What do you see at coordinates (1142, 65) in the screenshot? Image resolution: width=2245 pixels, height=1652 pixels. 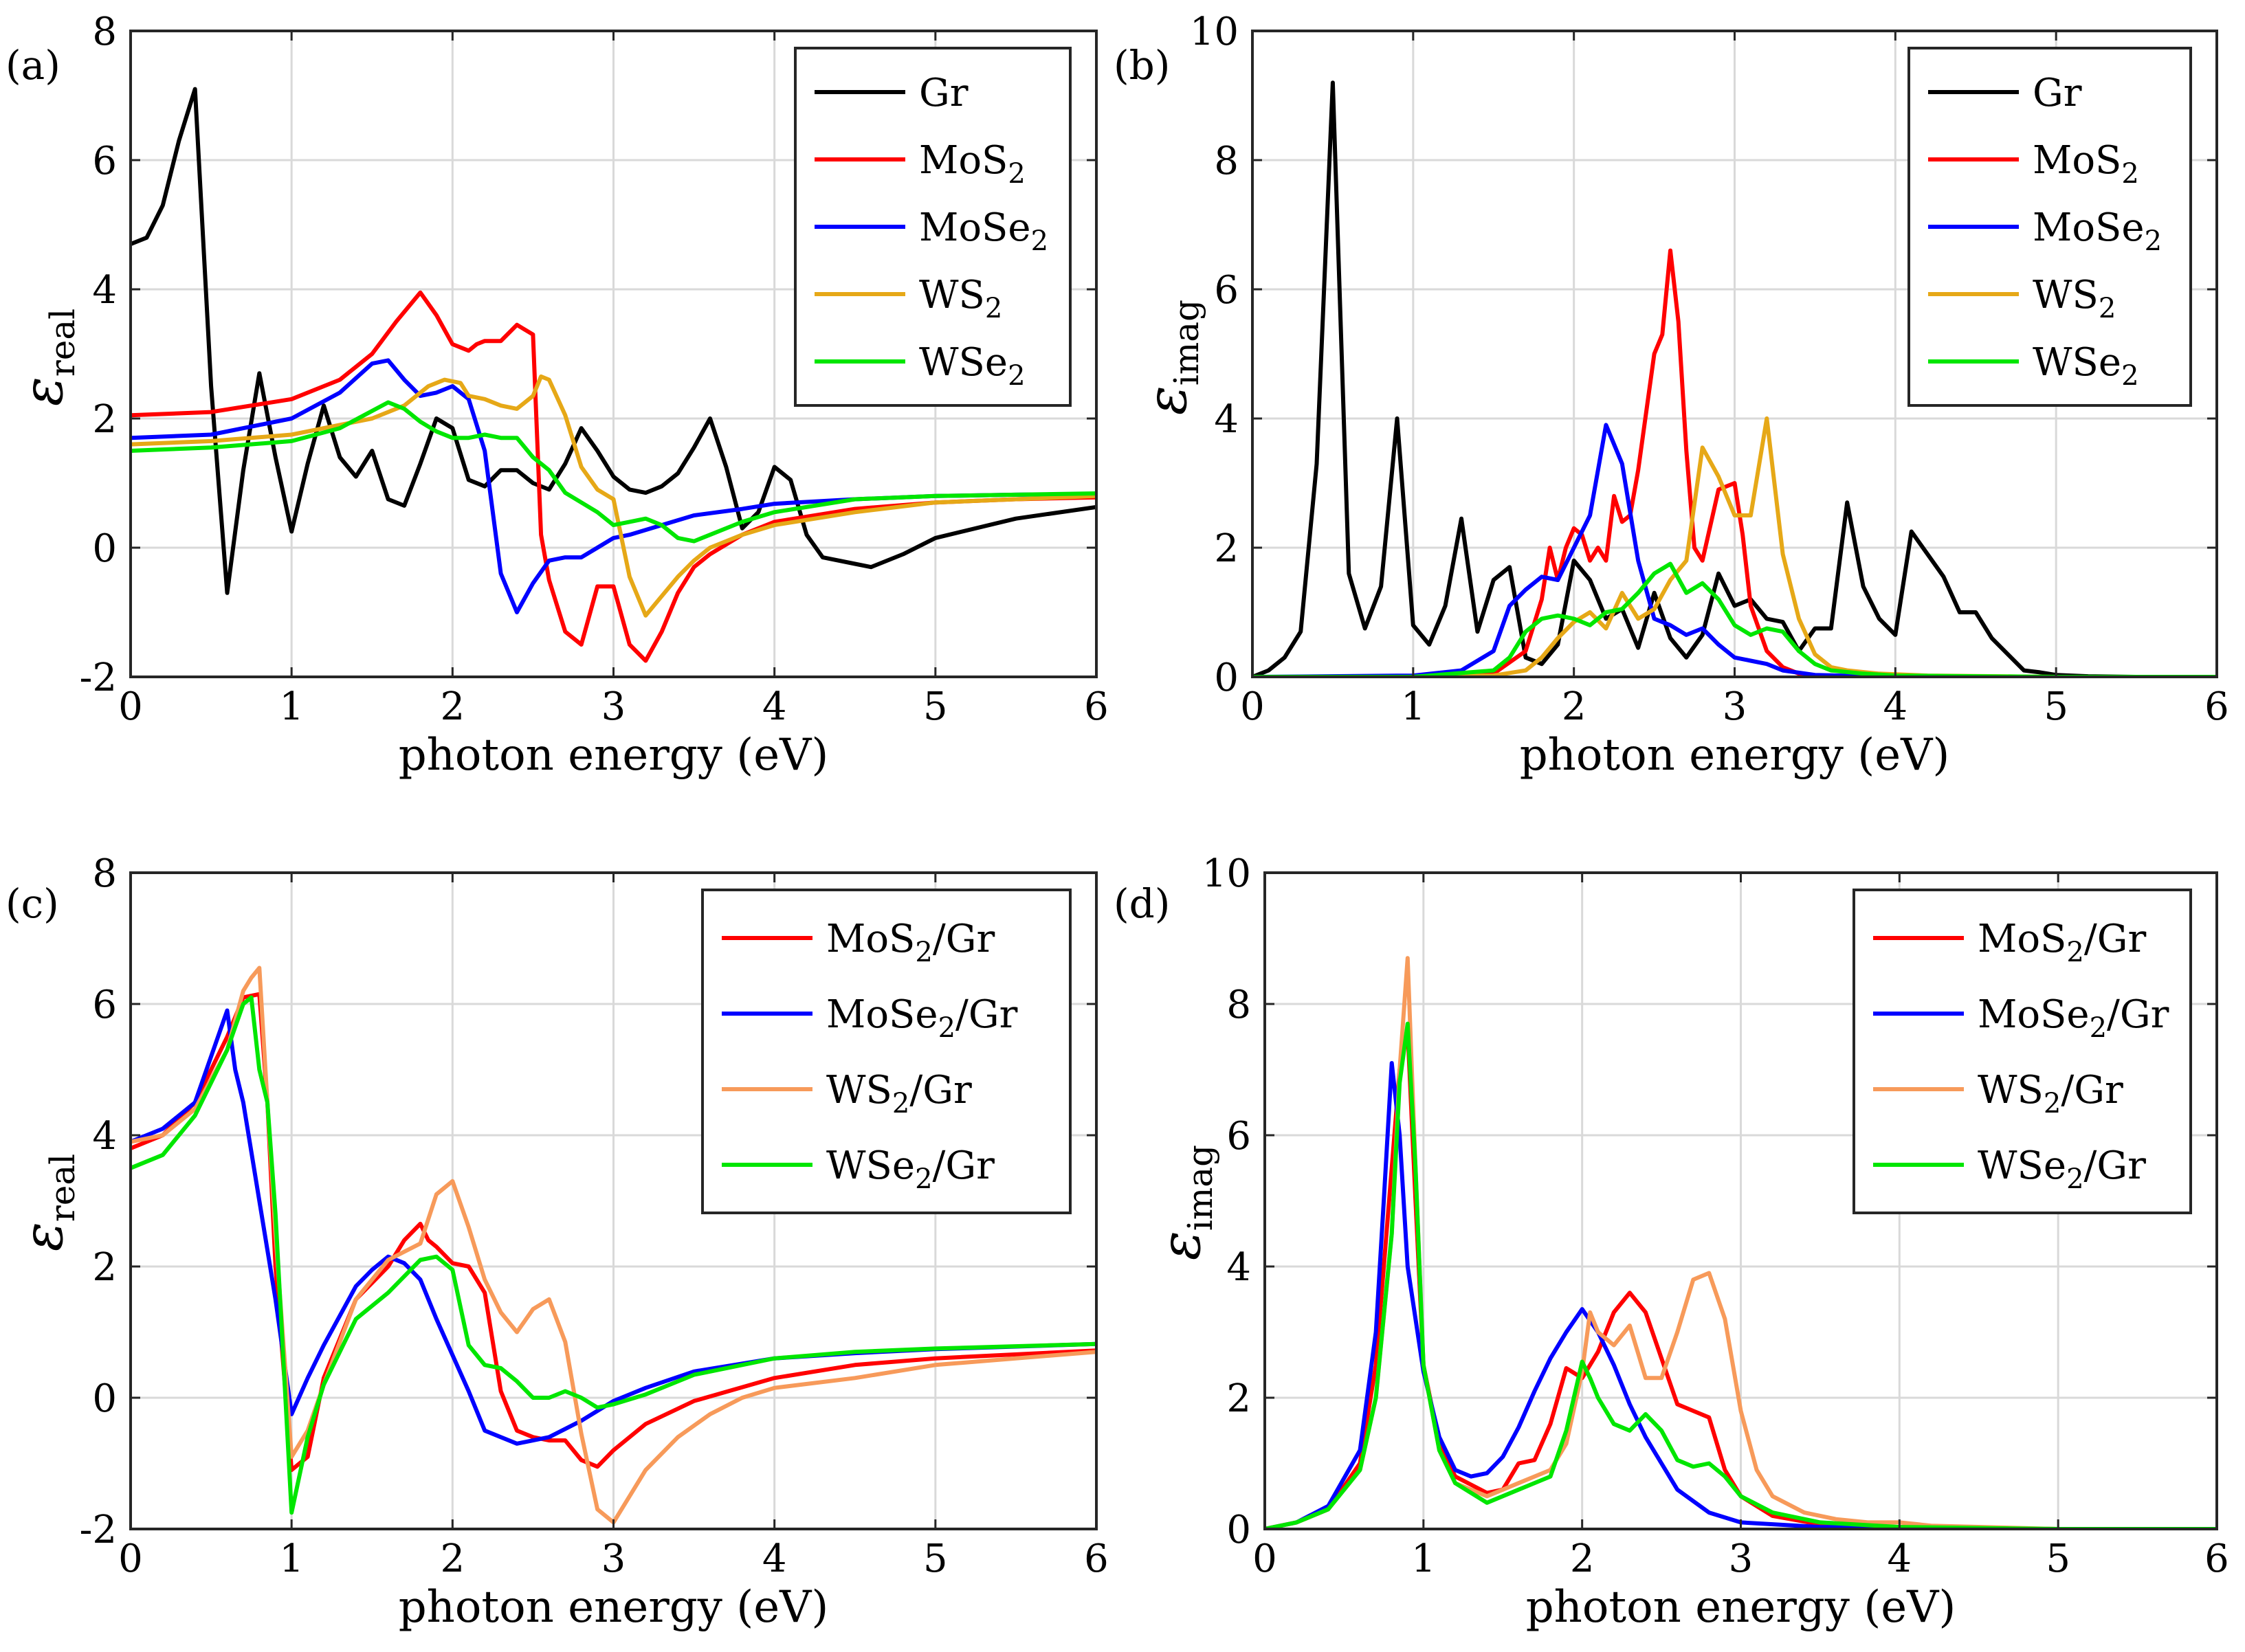 I see `panel-label: (b)` at bounding box center [1142, 65].